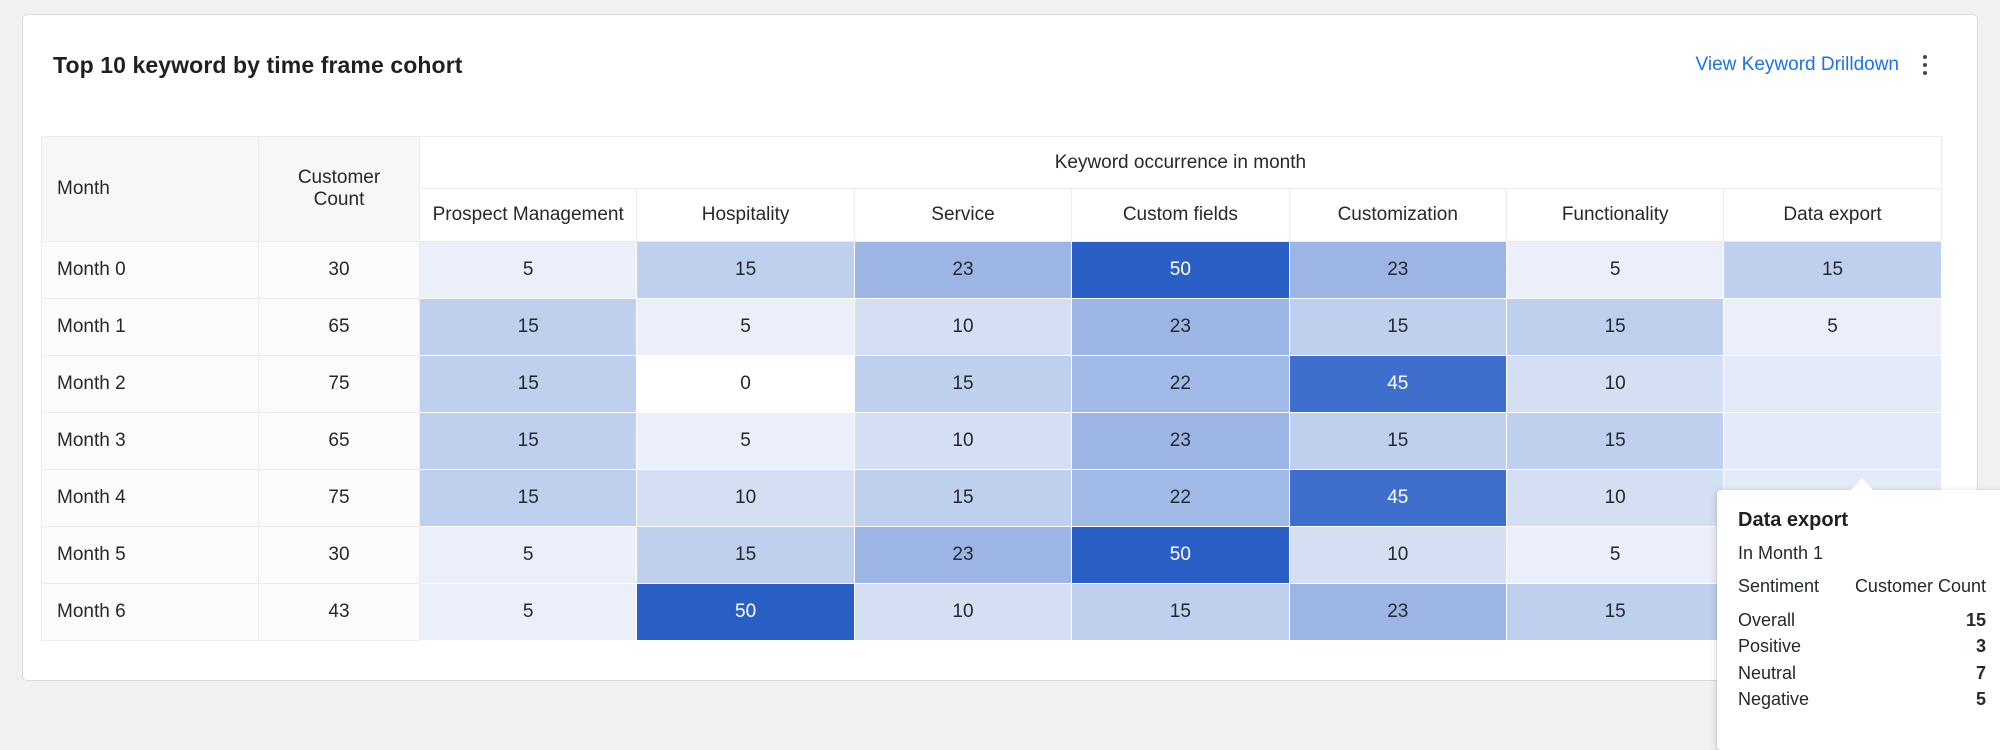 The image size is (2000, 750). I want to click on month-label-cell: Month 2, so click(150, 384).